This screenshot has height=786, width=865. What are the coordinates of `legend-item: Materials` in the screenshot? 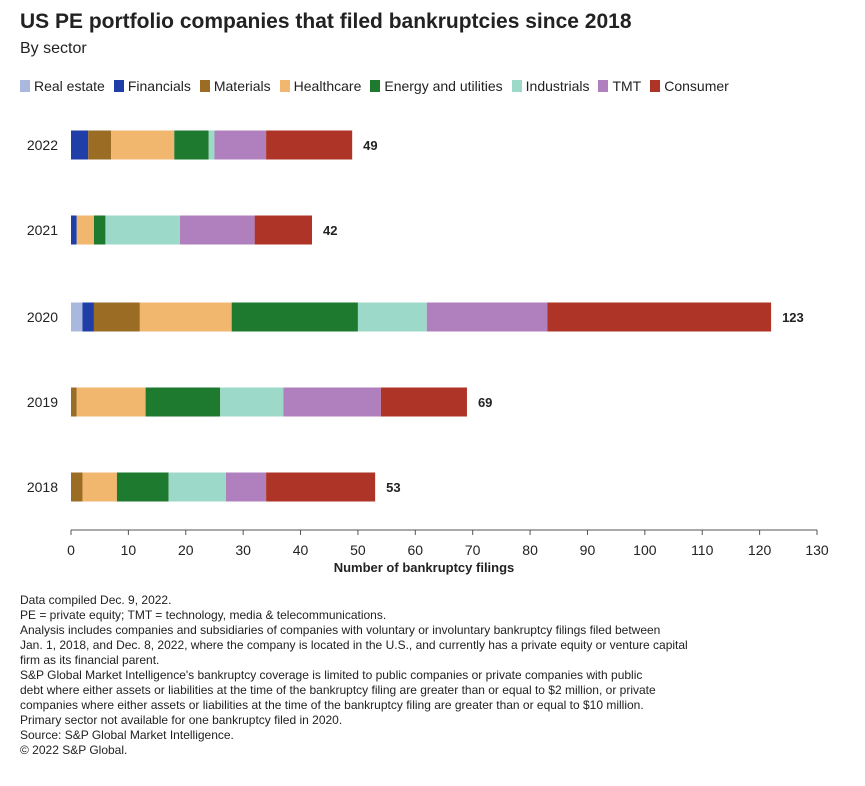 It's located at (235, 86).